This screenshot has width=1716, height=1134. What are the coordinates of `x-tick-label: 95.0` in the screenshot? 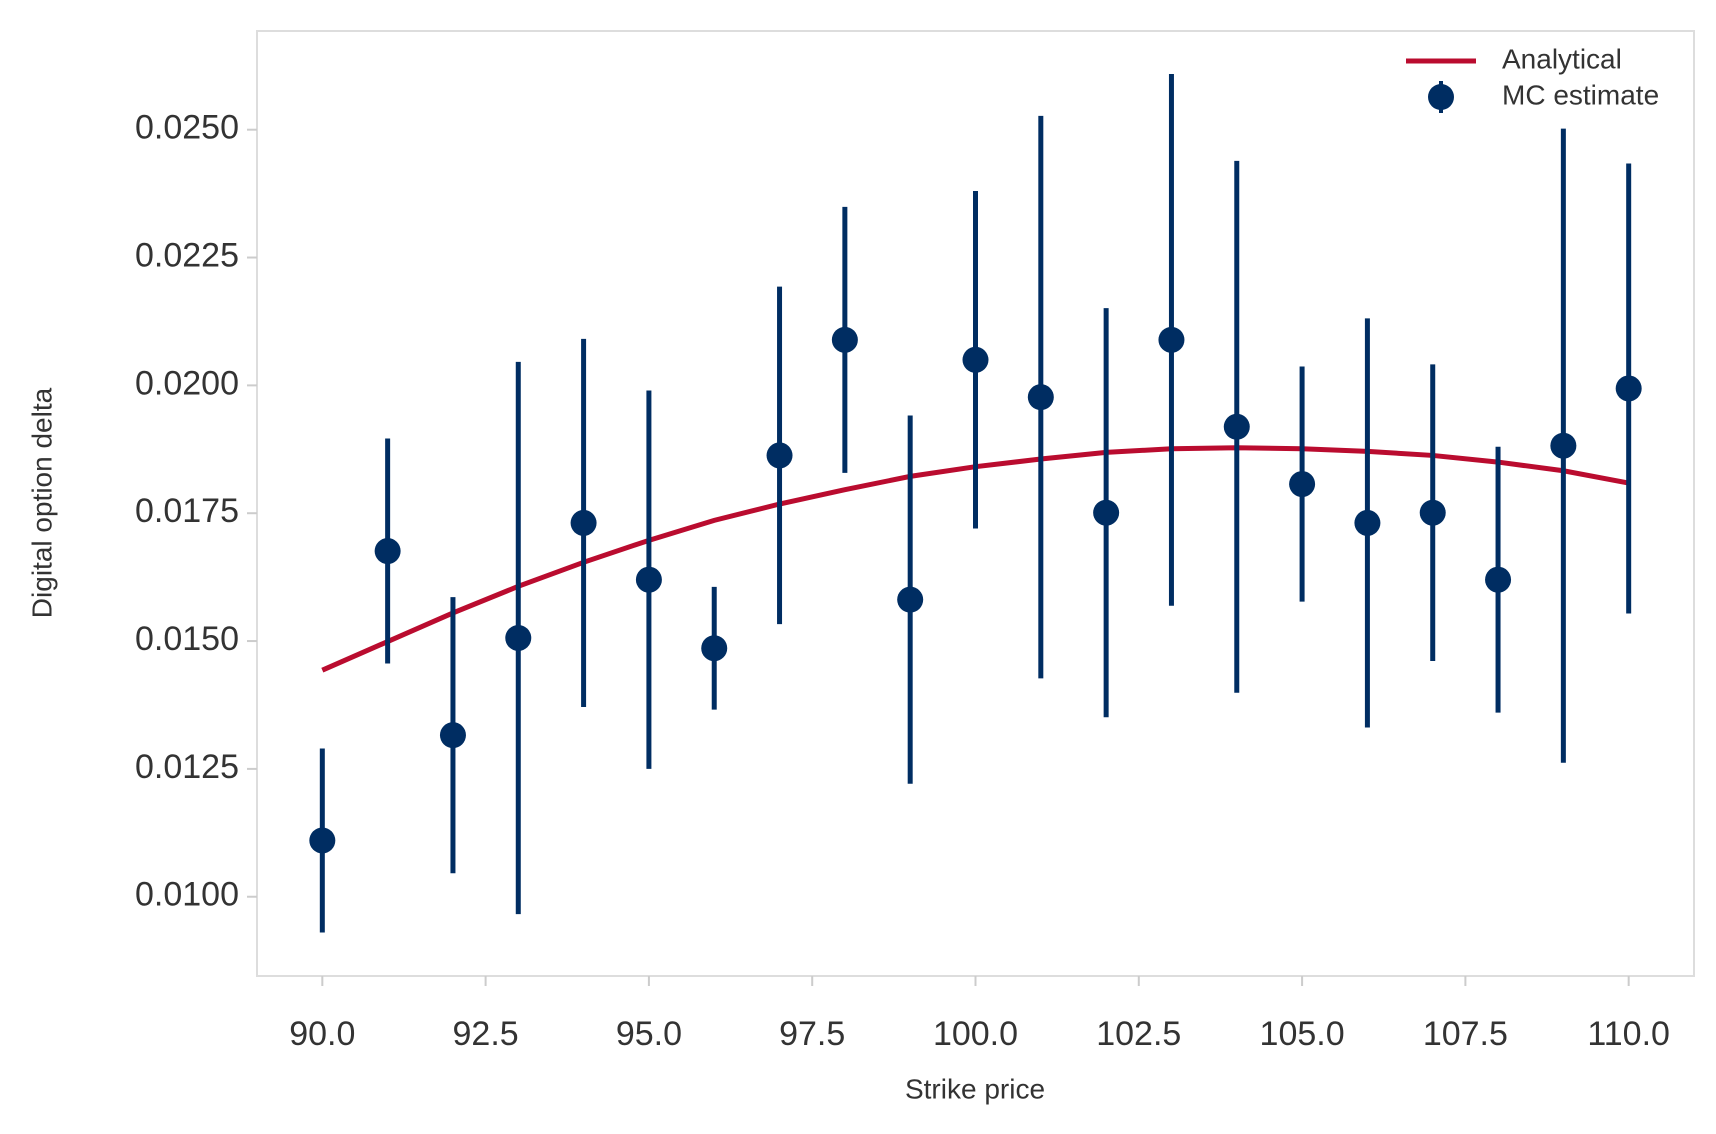 It's located at (649, 1034).